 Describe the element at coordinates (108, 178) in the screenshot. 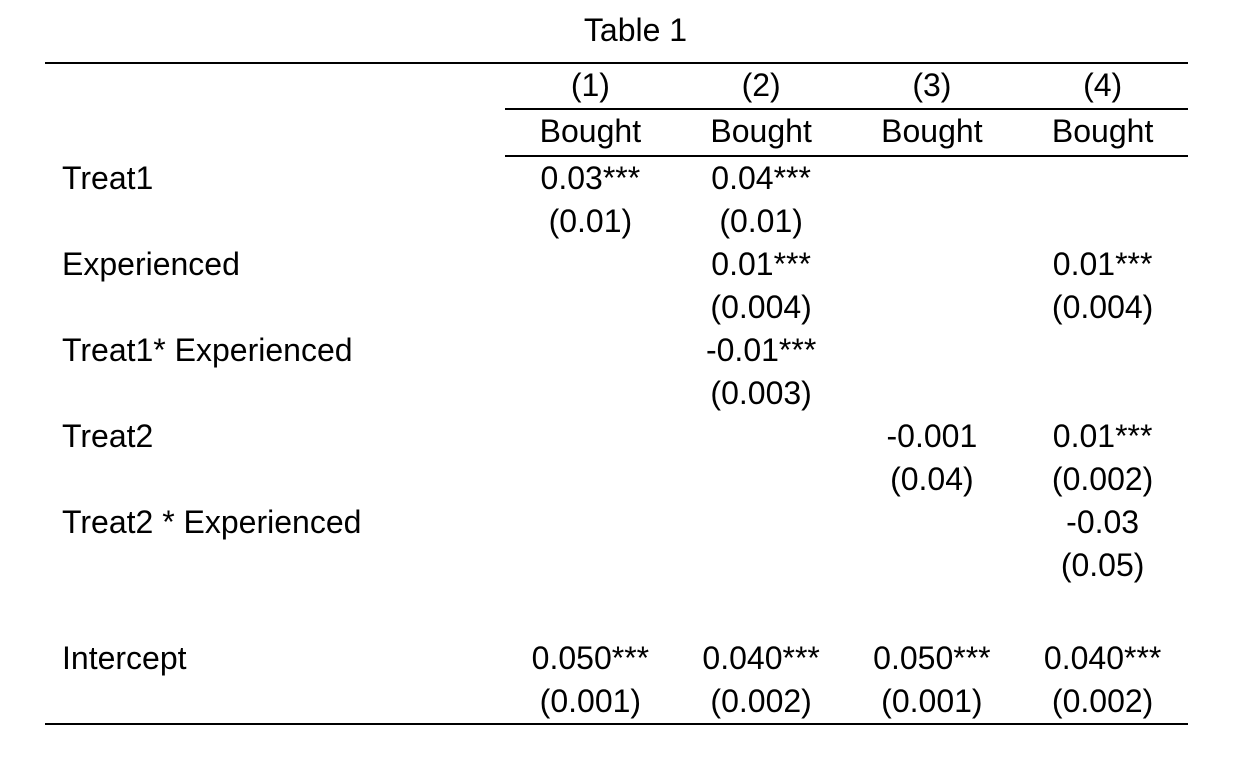

I see `row-label: Treat1` at that location.